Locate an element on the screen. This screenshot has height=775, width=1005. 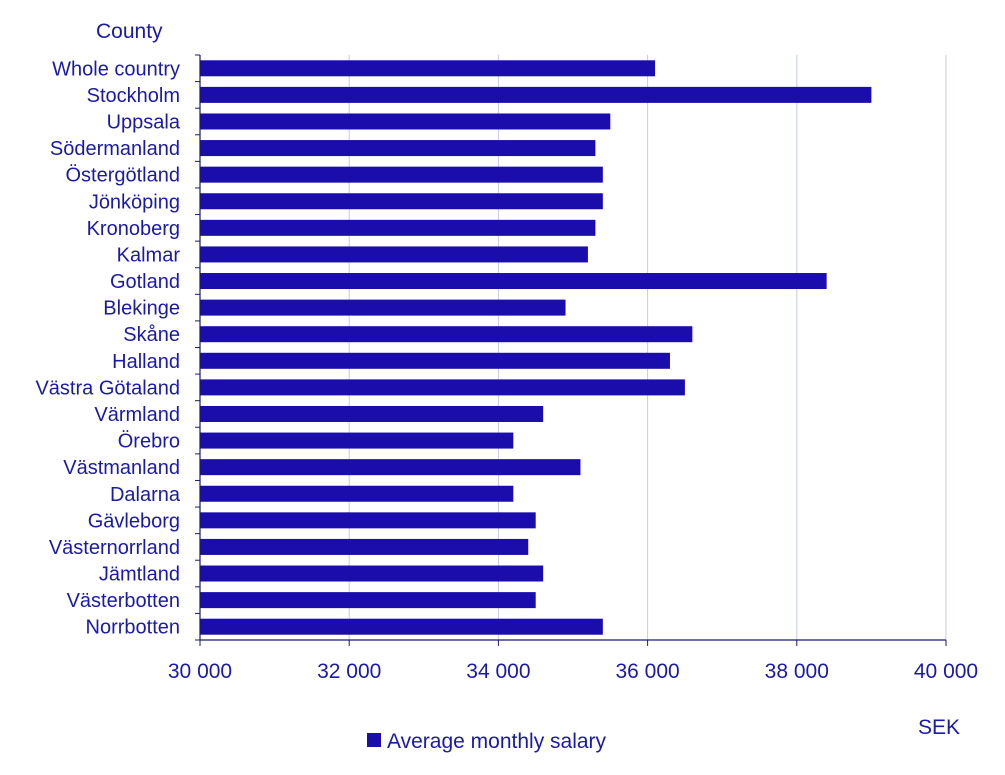
category-label: Stockholm is located at coordinates (133, 96).